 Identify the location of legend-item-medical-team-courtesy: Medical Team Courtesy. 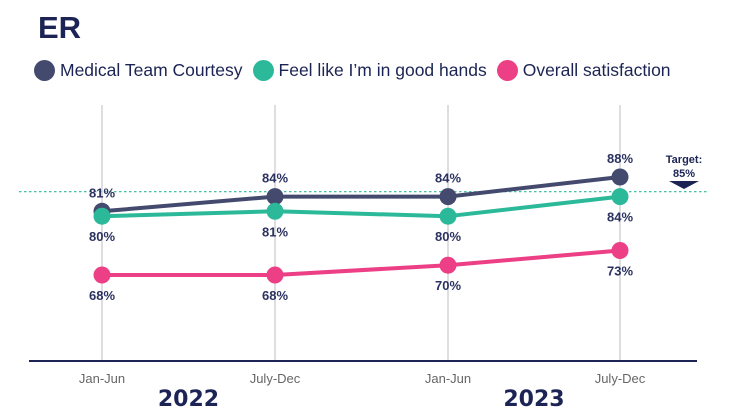
(138, 70).